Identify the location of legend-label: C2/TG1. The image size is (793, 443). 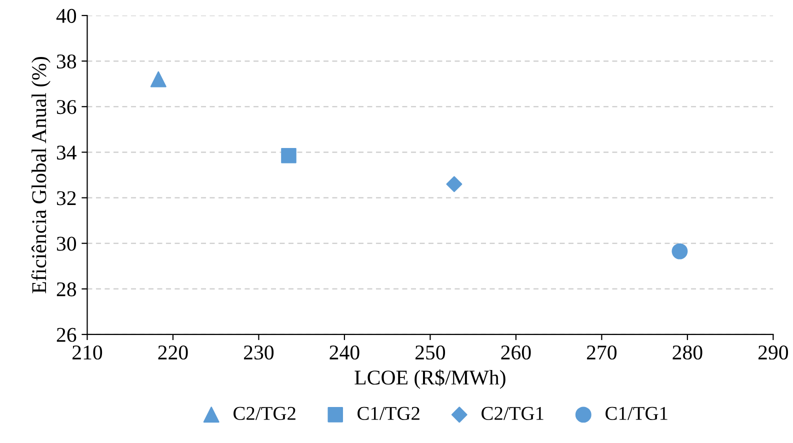
(513, 413).